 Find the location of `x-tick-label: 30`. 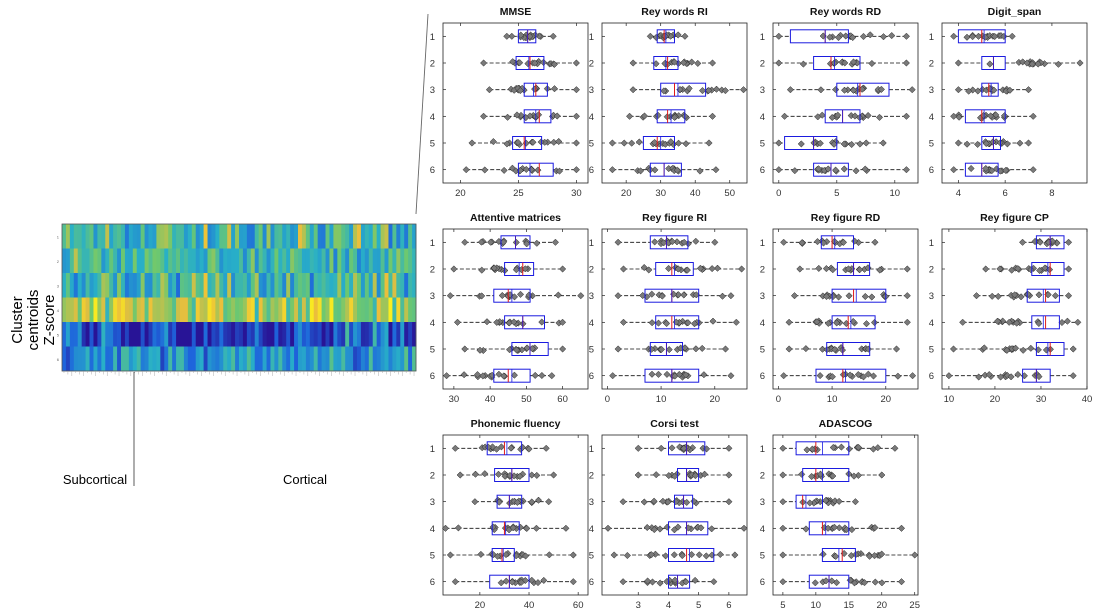

x-tick-label: 30 is located at coordinates (660, 193).